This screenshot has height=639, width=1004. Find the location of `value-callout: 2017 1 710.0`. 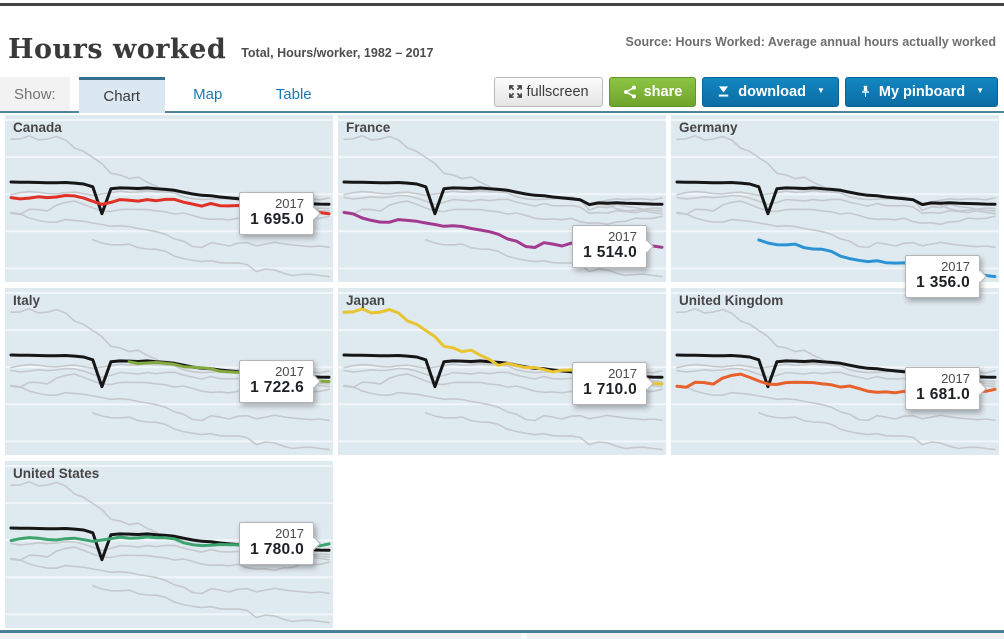

value-callout: 2017 1 710.0 is located at coordinates (613, 383).